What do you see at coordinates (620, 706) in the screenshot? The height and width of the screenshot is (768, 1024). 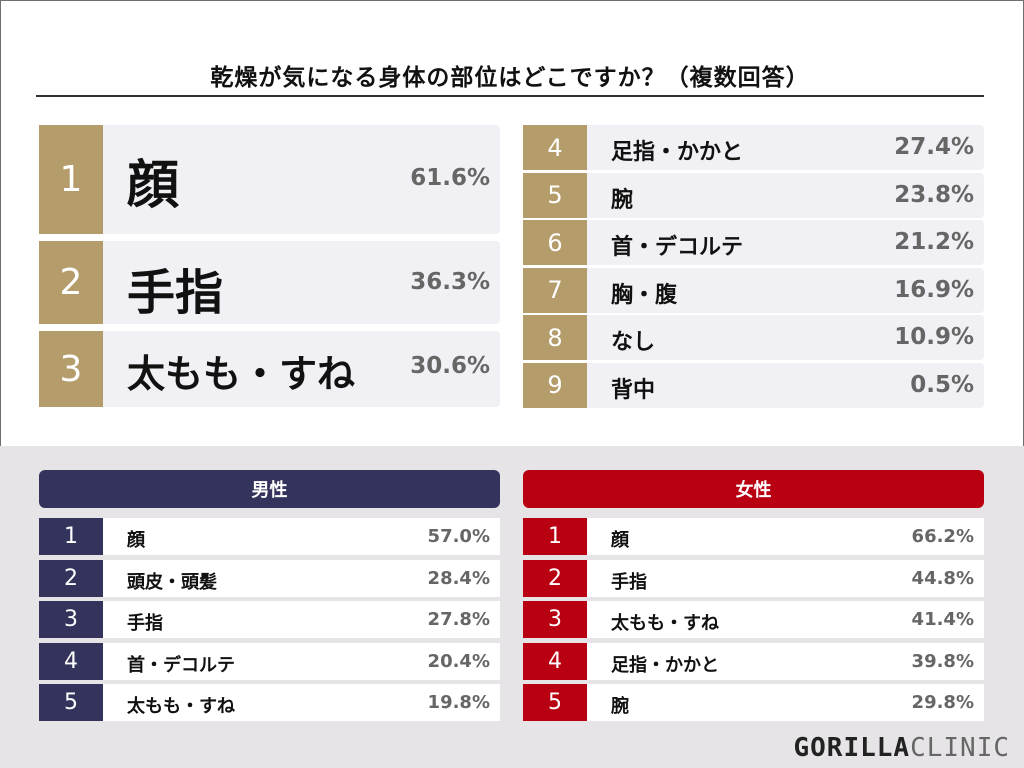 I see `list-label: 腕` at bounding box center [620, 706].